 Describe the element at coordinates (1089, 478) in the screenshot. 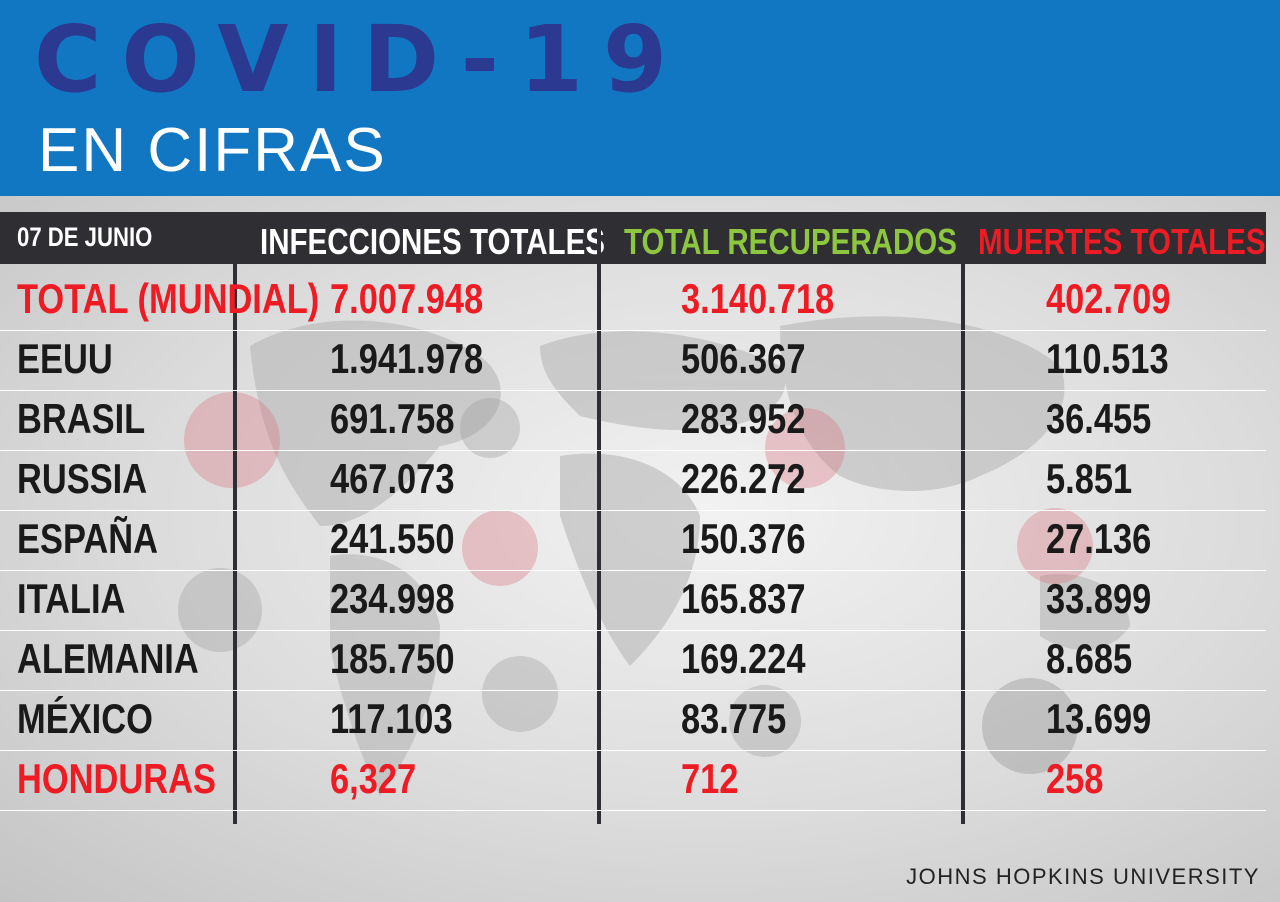

I see `cell-deaths: 5.851` at that location.